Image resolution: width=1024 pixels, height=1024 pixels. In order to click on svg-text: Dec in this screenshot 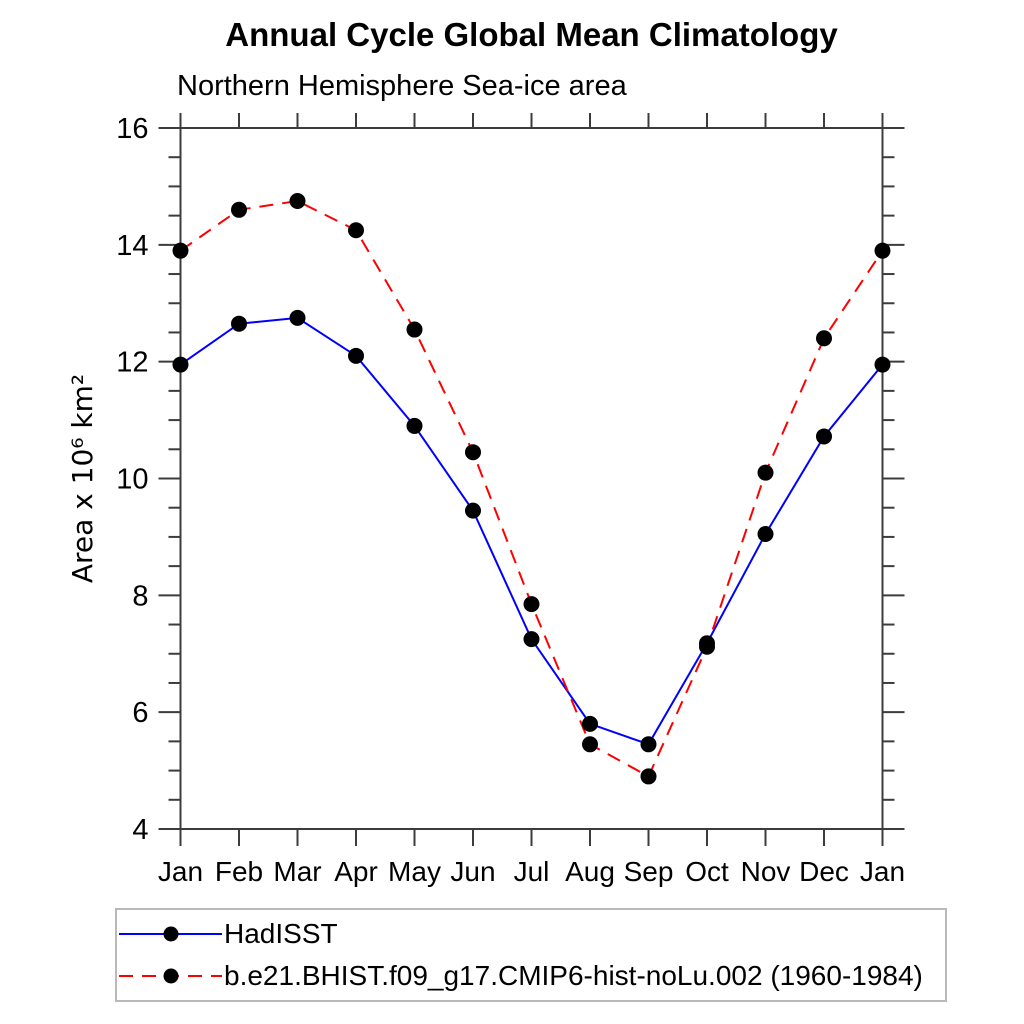, I will do `click(824, 871)`.